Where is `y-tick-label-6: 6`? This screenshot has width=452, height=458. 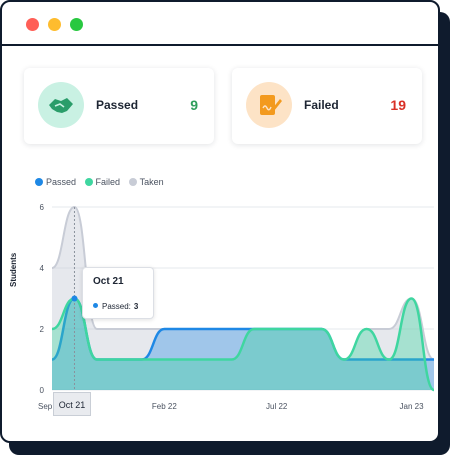
y-tick-label-6: 6 is located at coordinates (42, 207).